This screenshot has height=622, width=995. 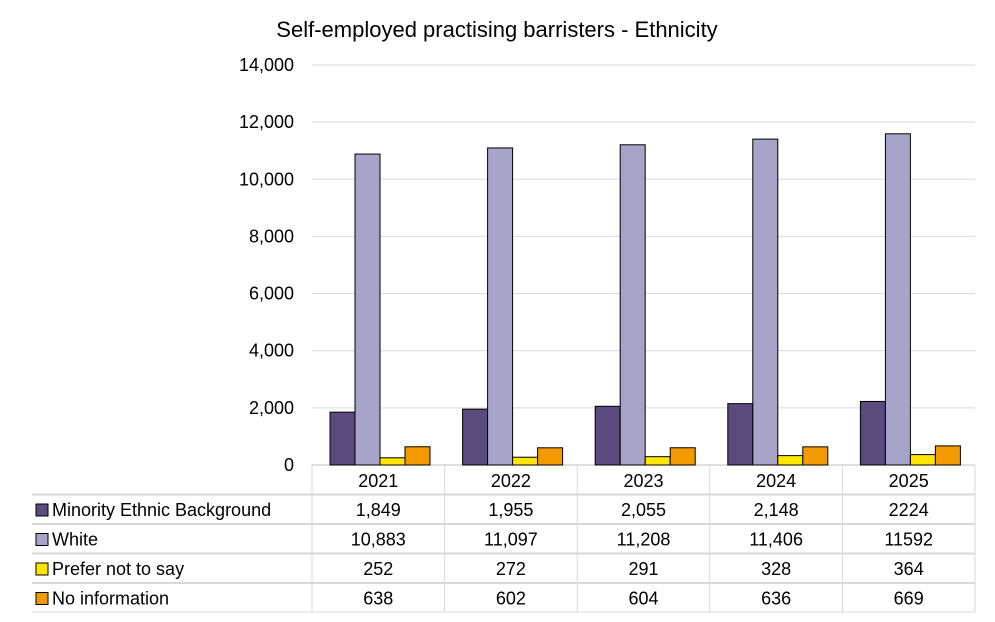 I want to click on x-category-label: 2022, so click(x=511, y=481).